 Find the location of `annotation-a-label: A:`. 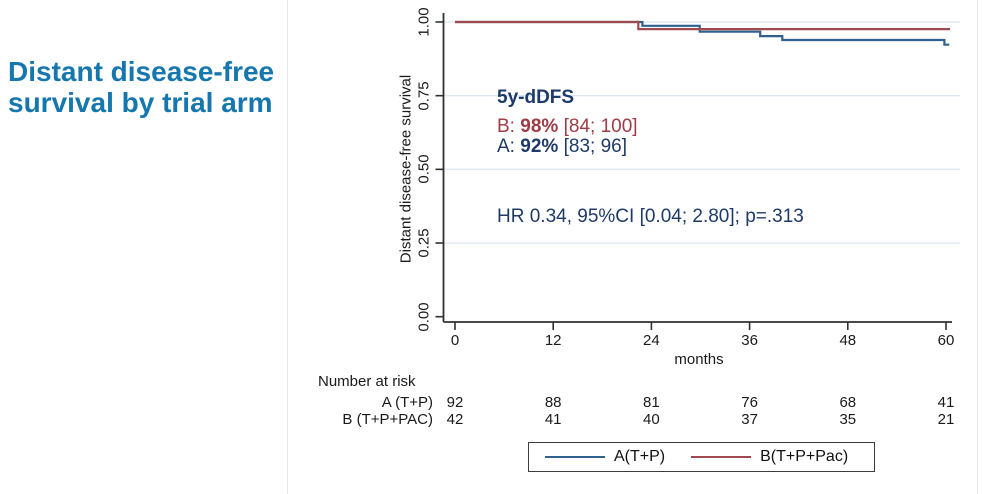

annotation-a-label: A: is located at coordinates (506, 146).